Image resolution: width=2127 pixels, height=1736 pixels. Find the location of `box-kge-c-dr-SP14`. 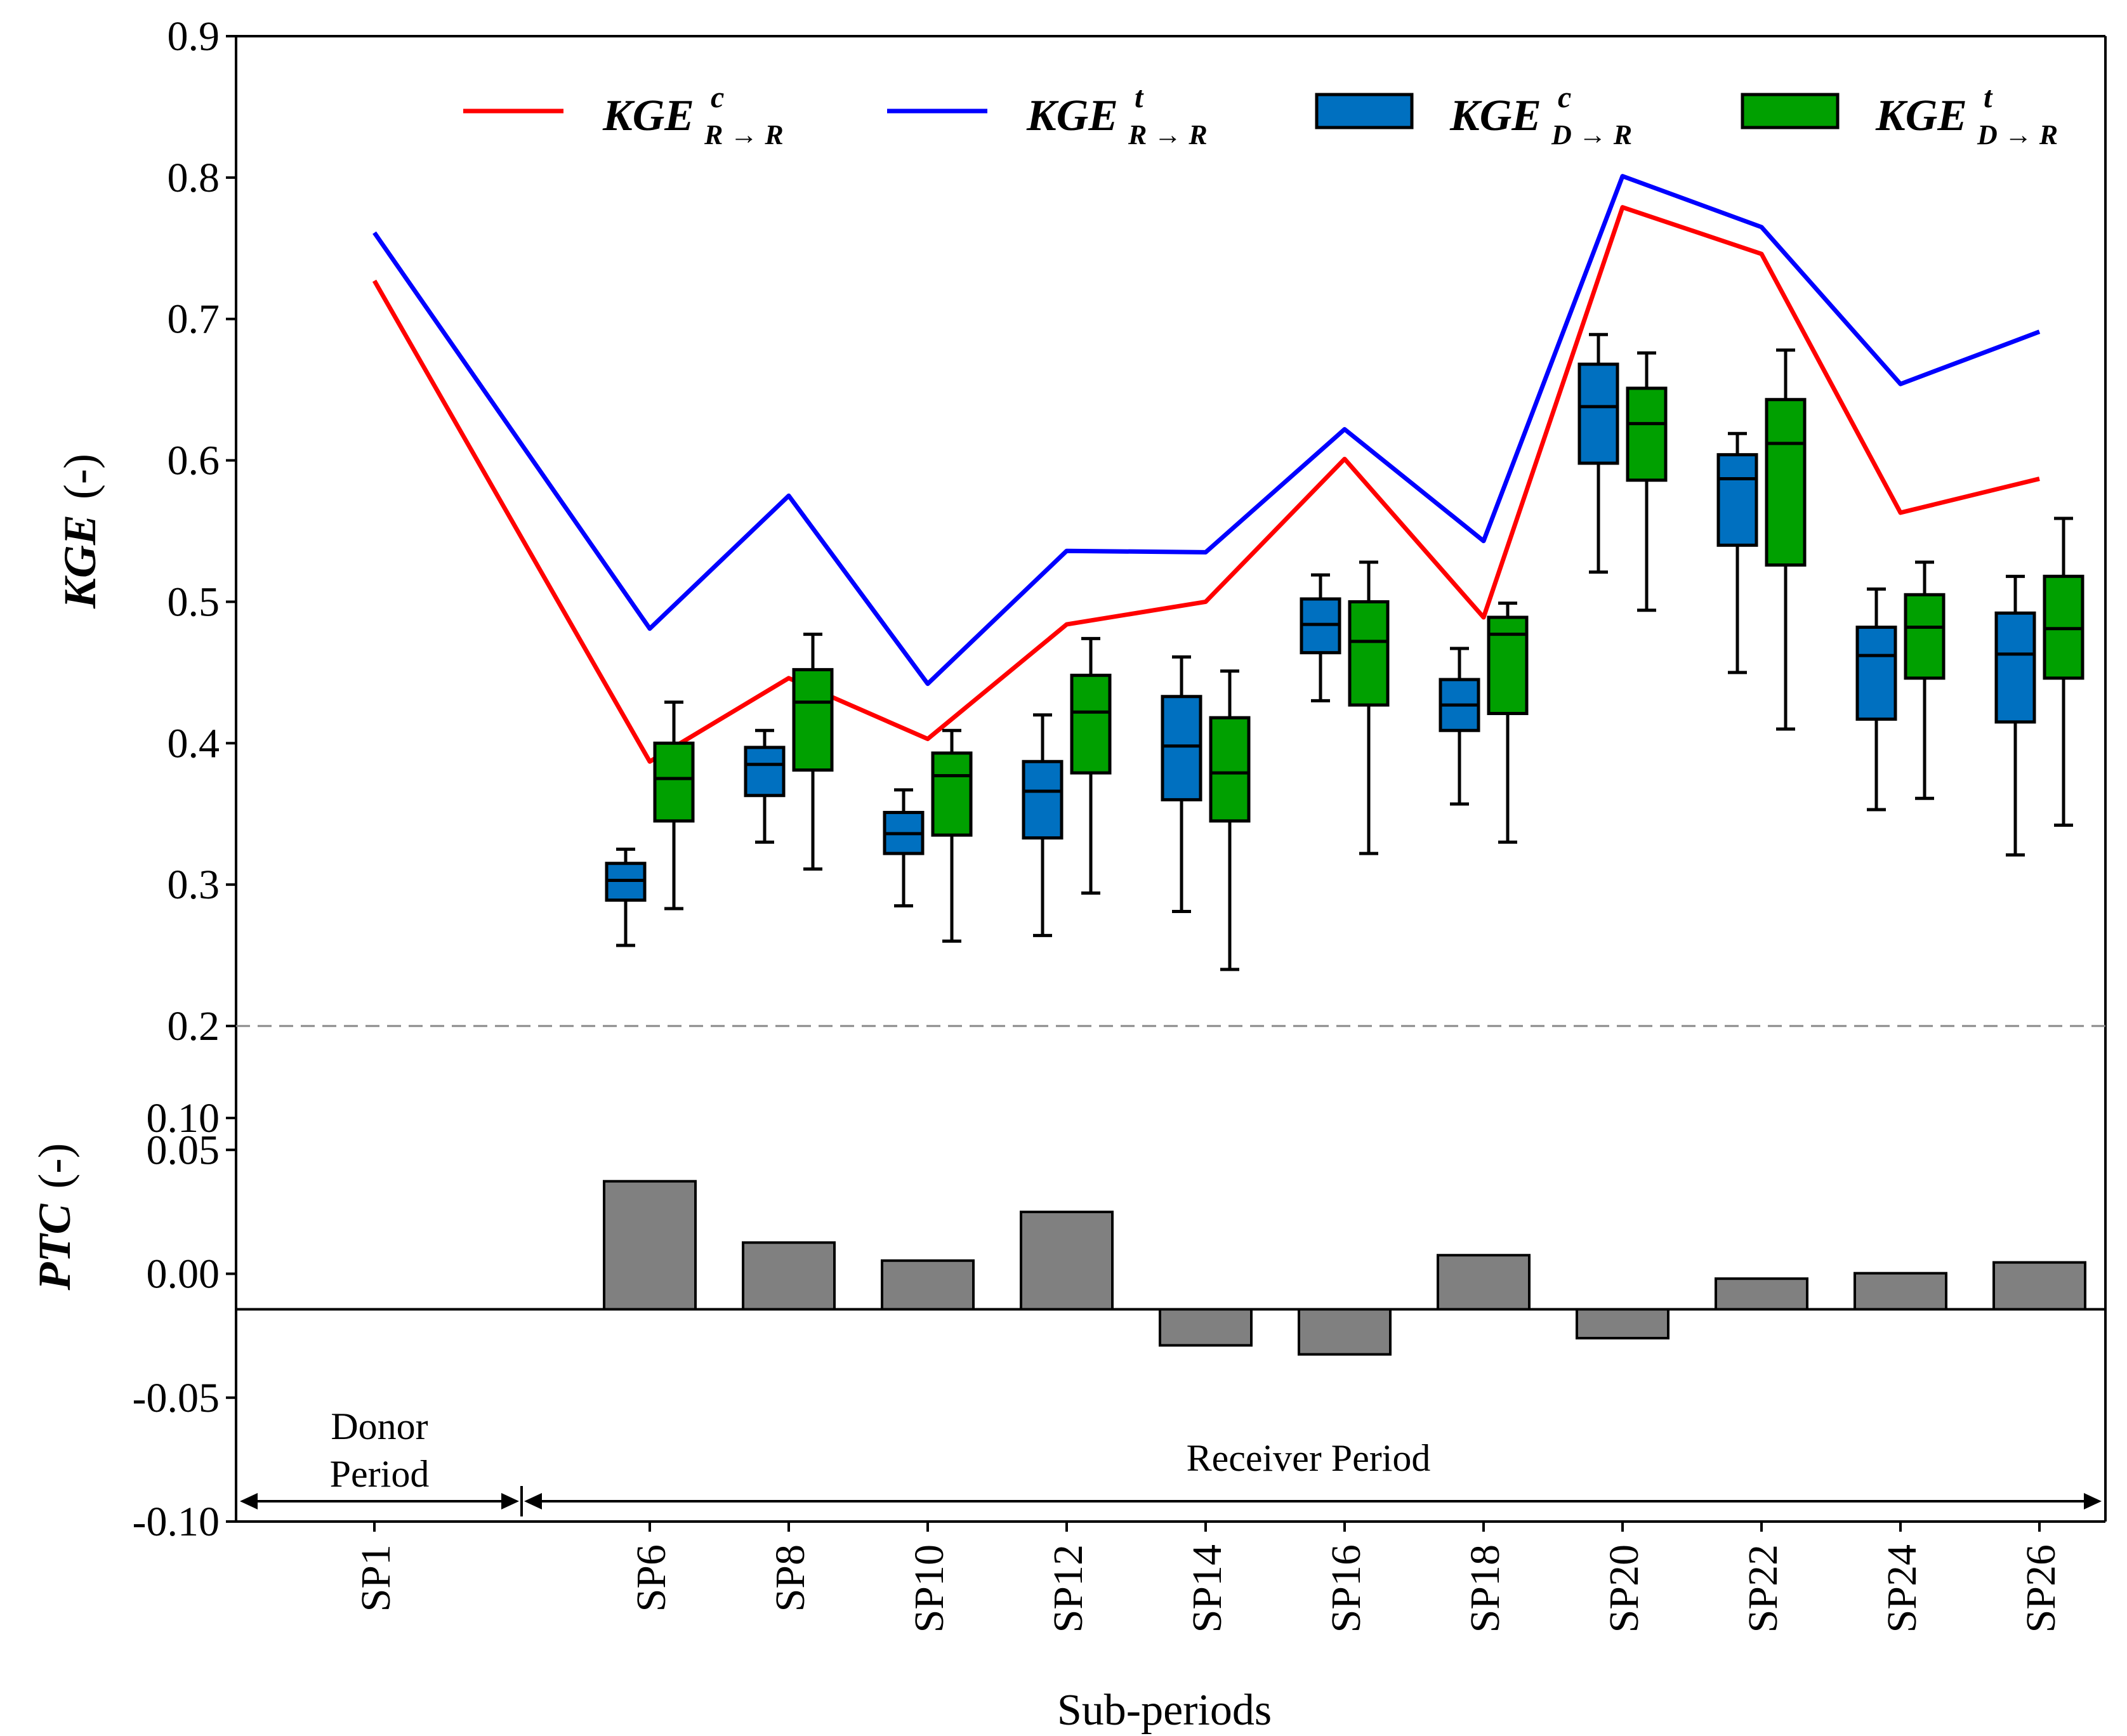

box-kge-c-dr-SP14 is located at coordinates (1181, 784).